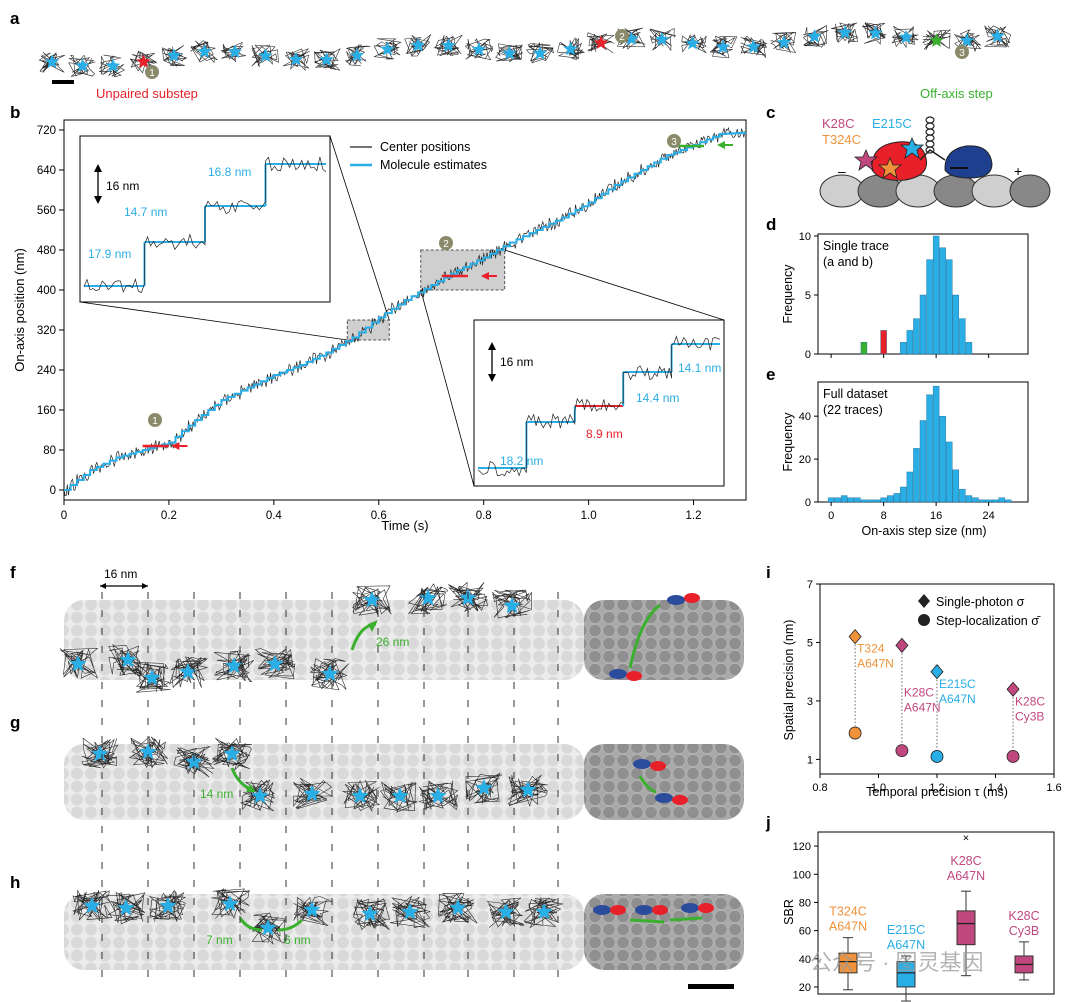  Describe the element at coordinates (897, 962) in the screenshot. I see `watermark: 公众号 · 图灵基因` at that location.